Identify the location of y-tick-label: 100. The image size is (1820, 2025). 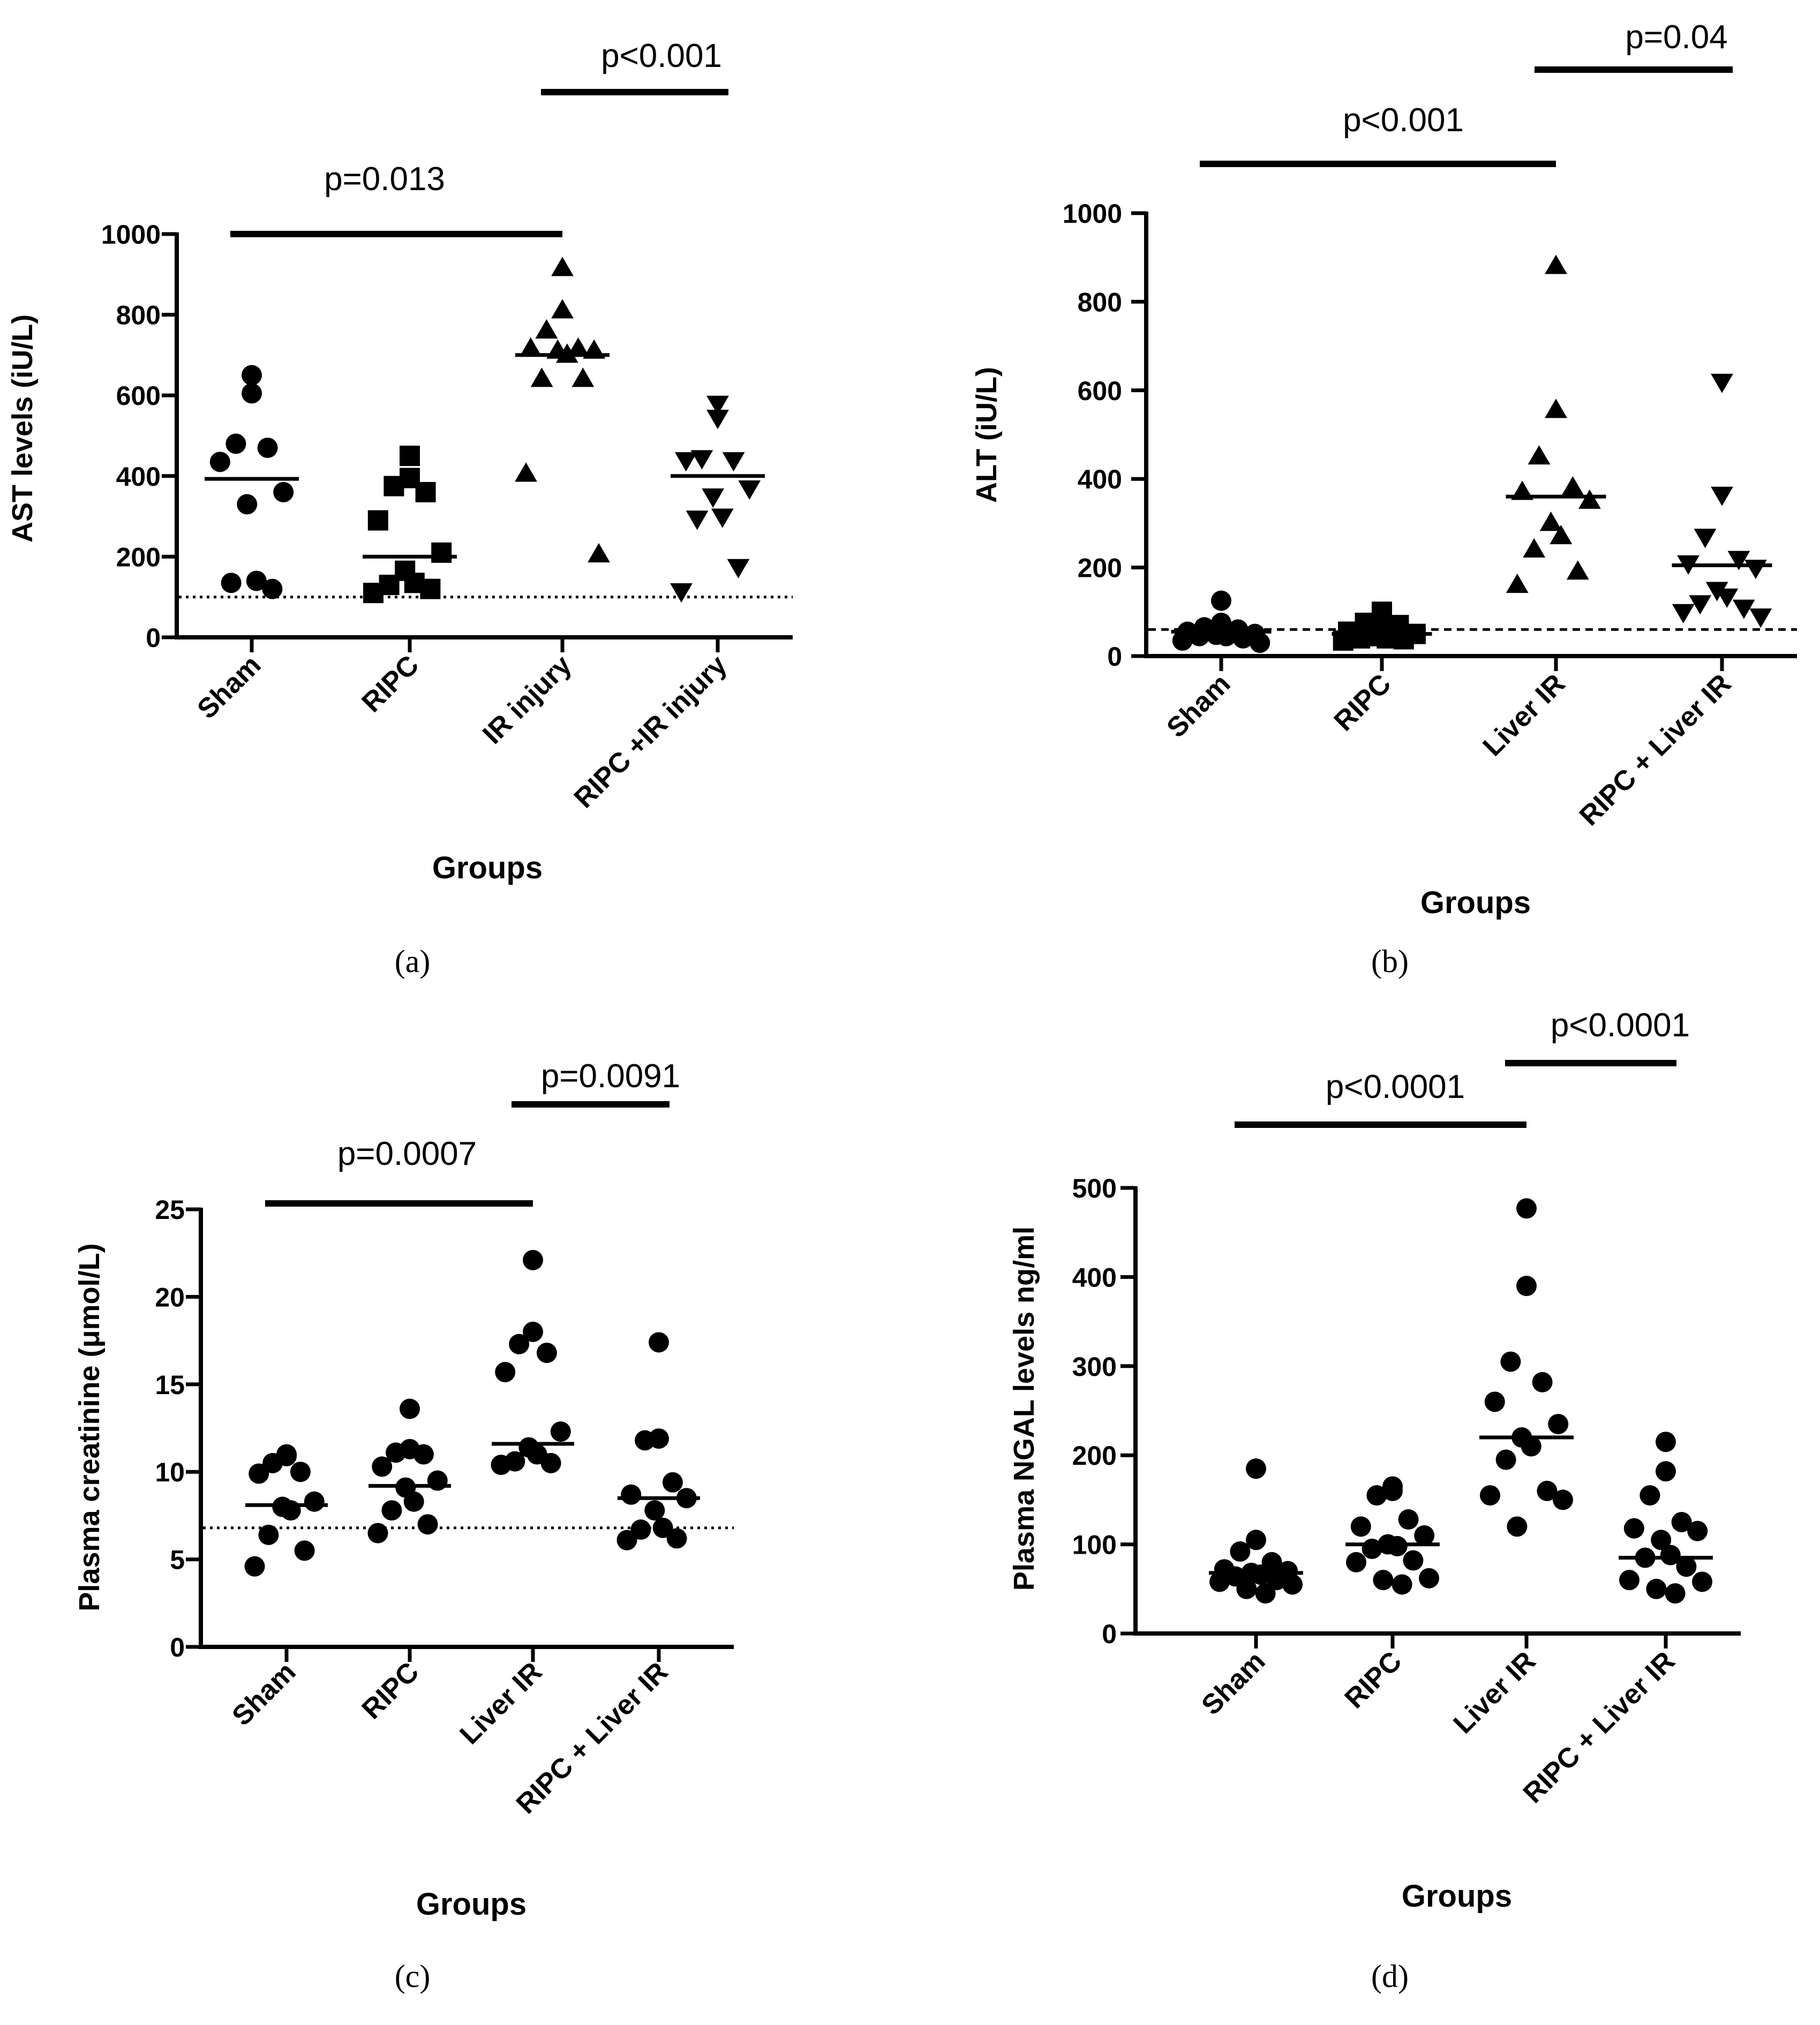
(1094, 1545).